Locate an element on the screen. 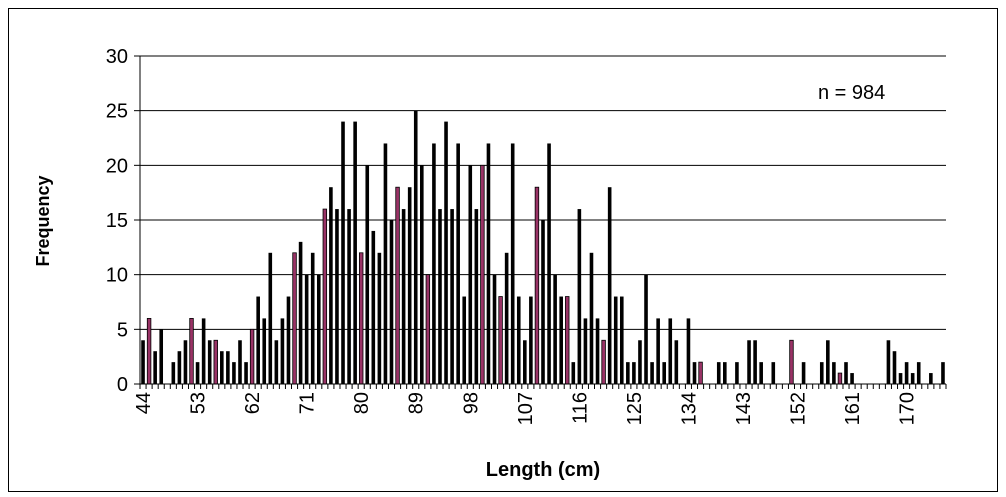 This screenshot has width=1006, height=497. x-tick-label: 80 is located at coordinates (362, 403).